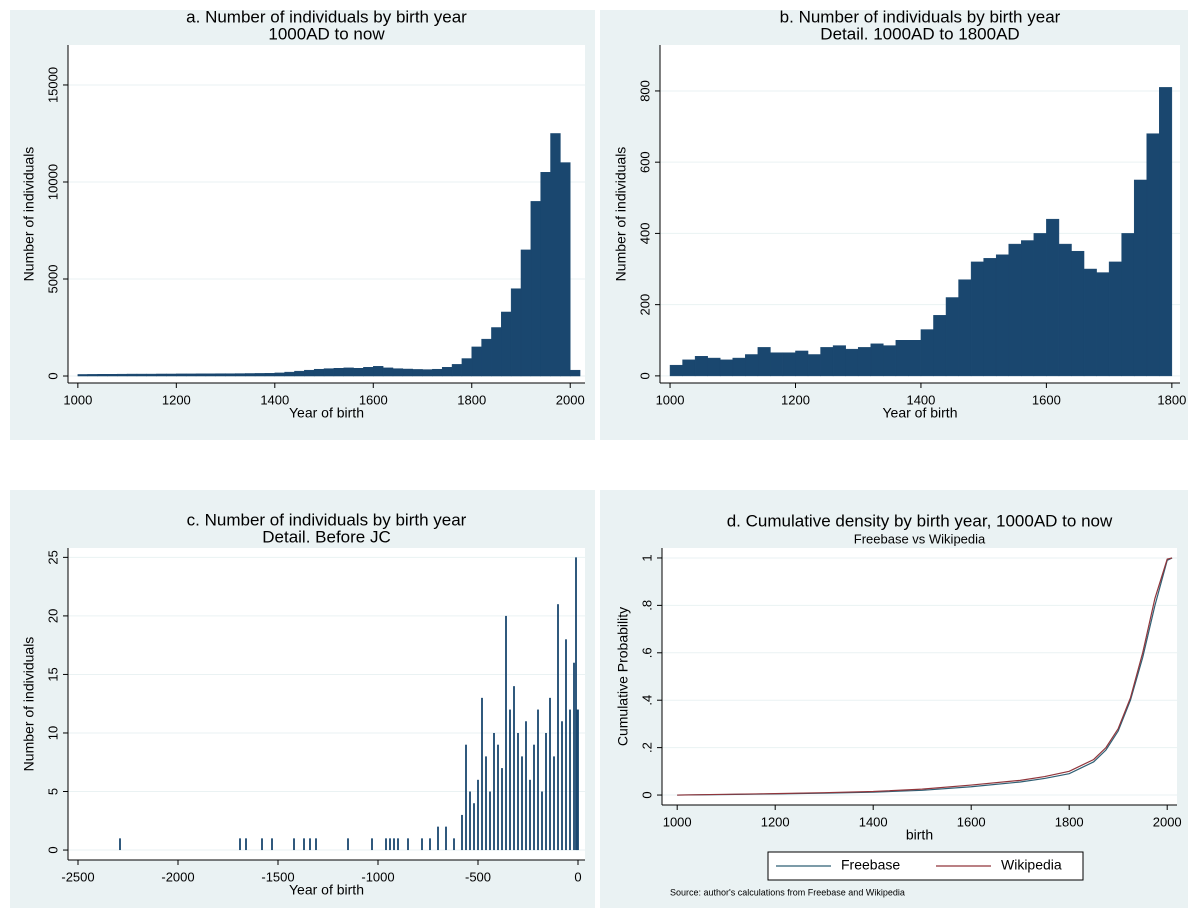  What do you see at coordinates (478, 876) in the screenshot?
I see `x-tick-label: -500` at bounding box center [478, 876].